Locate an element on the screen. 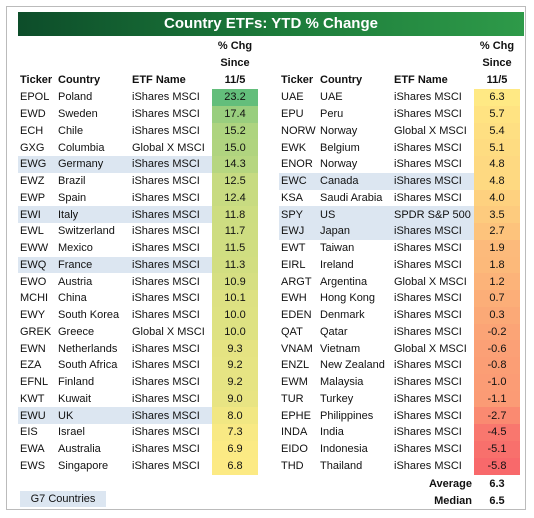 The image size is (534, 518). cell-ticker: EFNL is located at coordinates (34, 382).